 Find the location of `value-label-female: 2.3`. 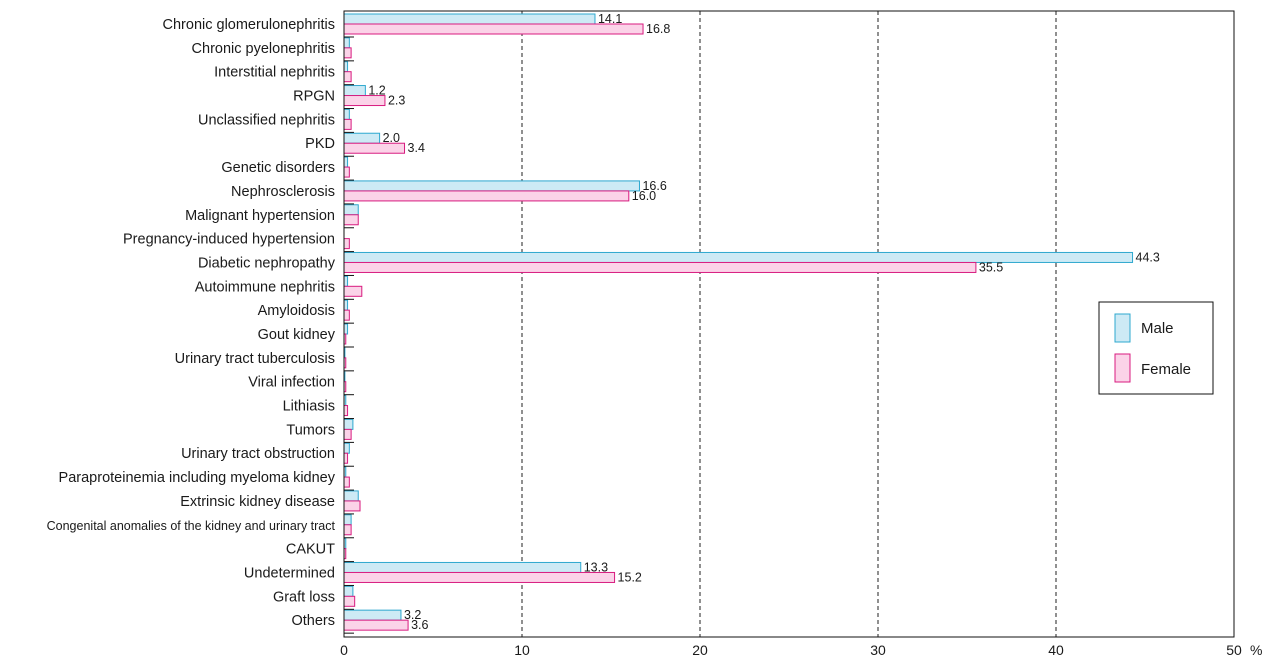

value-label-female: 2.3 is located at coordinates (396, 101).